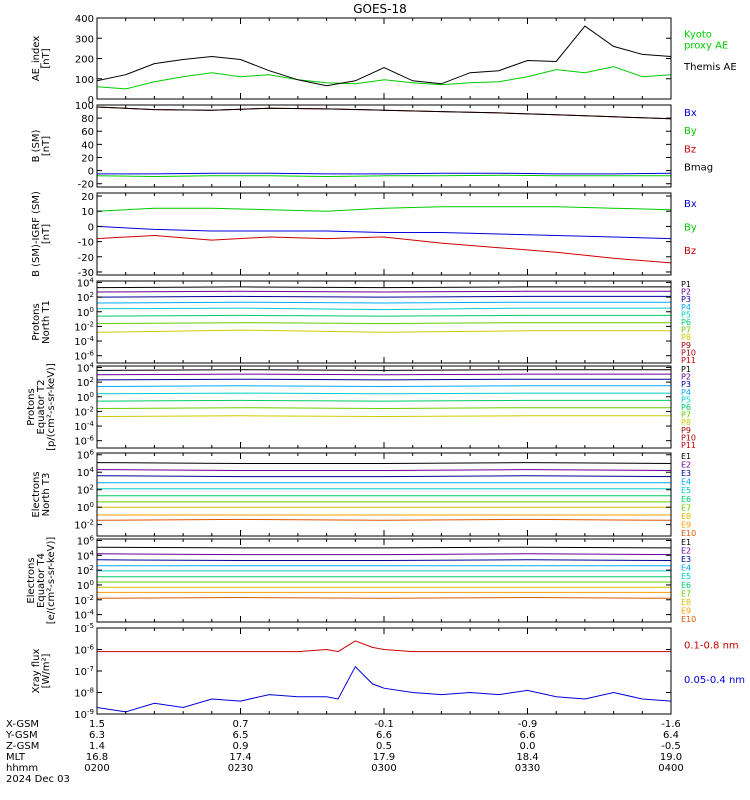 The image size is (750, 800). Describe the element at coordinates (686, 610) in the screenshot. I see `channel-label-e9: E9` at that location.